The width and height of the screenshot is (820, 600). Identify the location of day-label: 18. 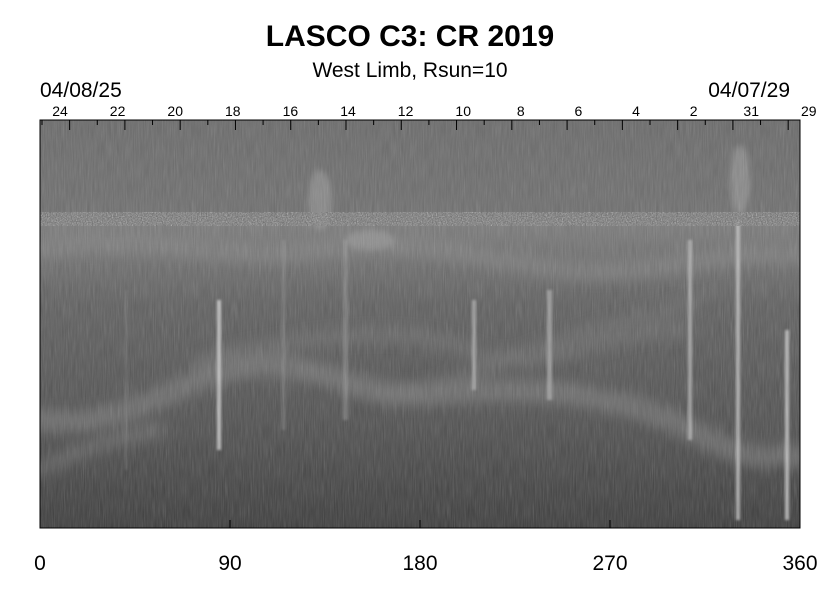
(233, 111).